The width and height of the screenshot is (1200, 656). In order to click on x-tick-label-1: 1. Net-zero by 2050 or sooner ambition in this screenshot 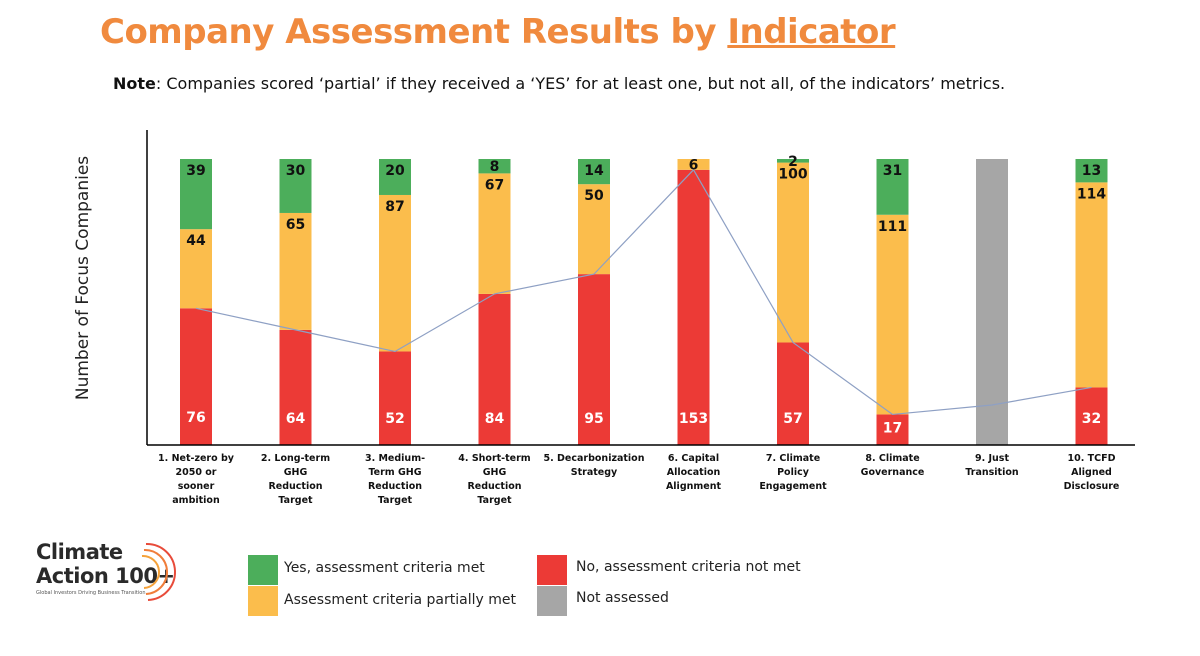, I will do `click(196, 479)`.